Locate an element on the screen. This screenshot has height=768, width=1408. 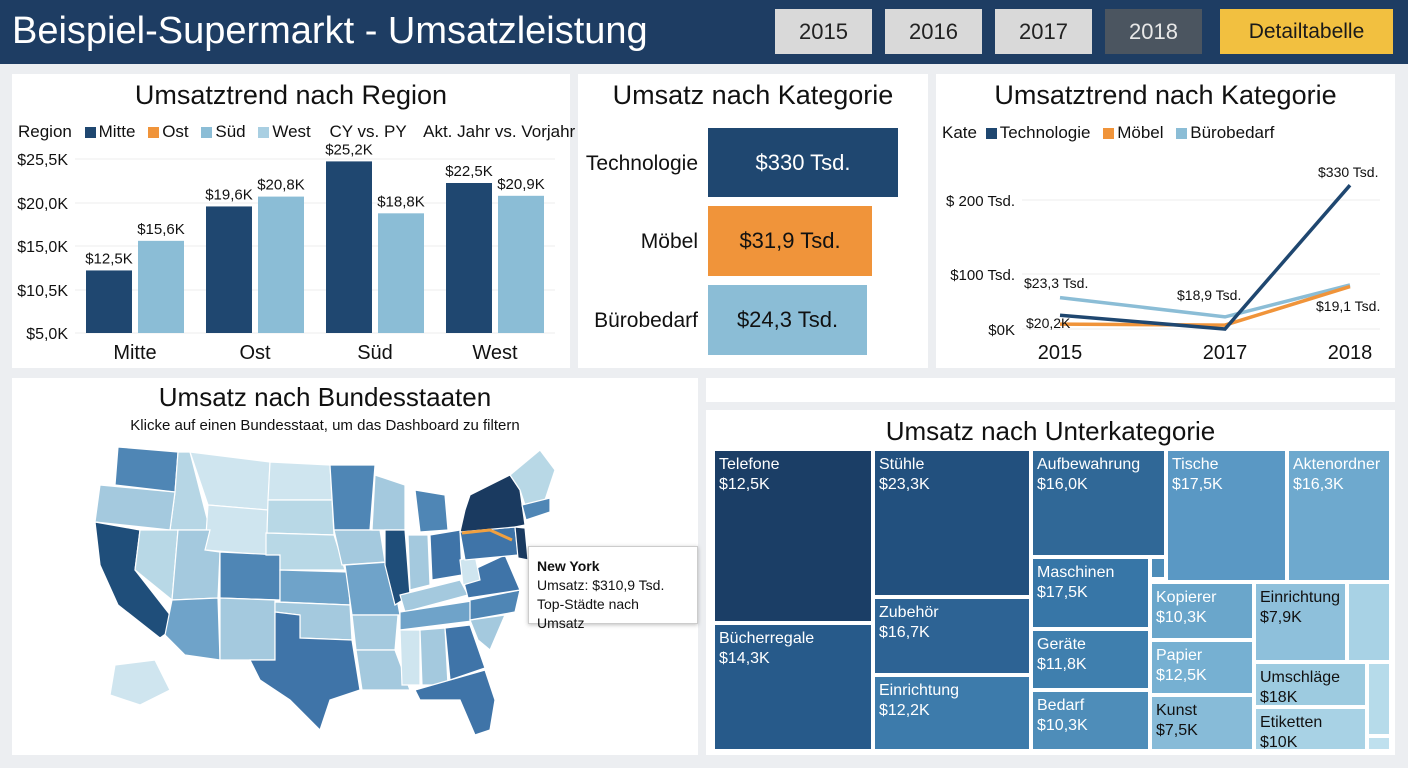
state-fl is located at coordinates (455, 702).